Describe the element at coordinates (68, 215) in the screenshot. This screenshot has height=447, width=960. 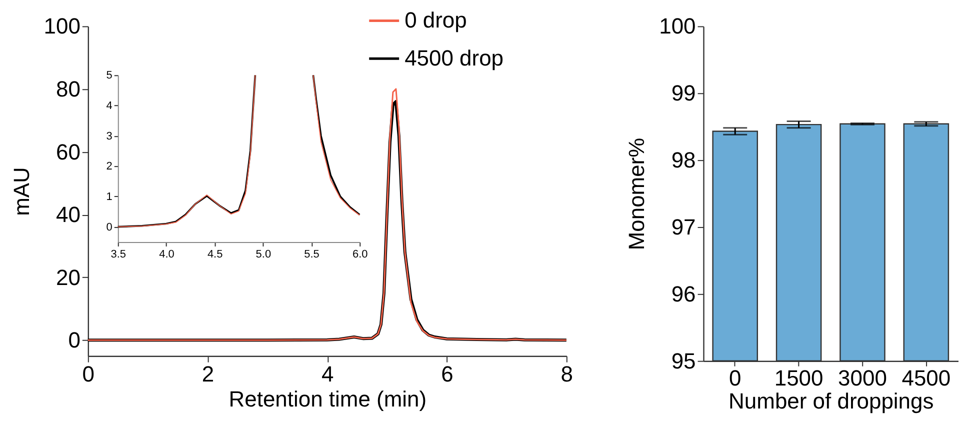
I see `y-tick-label: 40` at that location.